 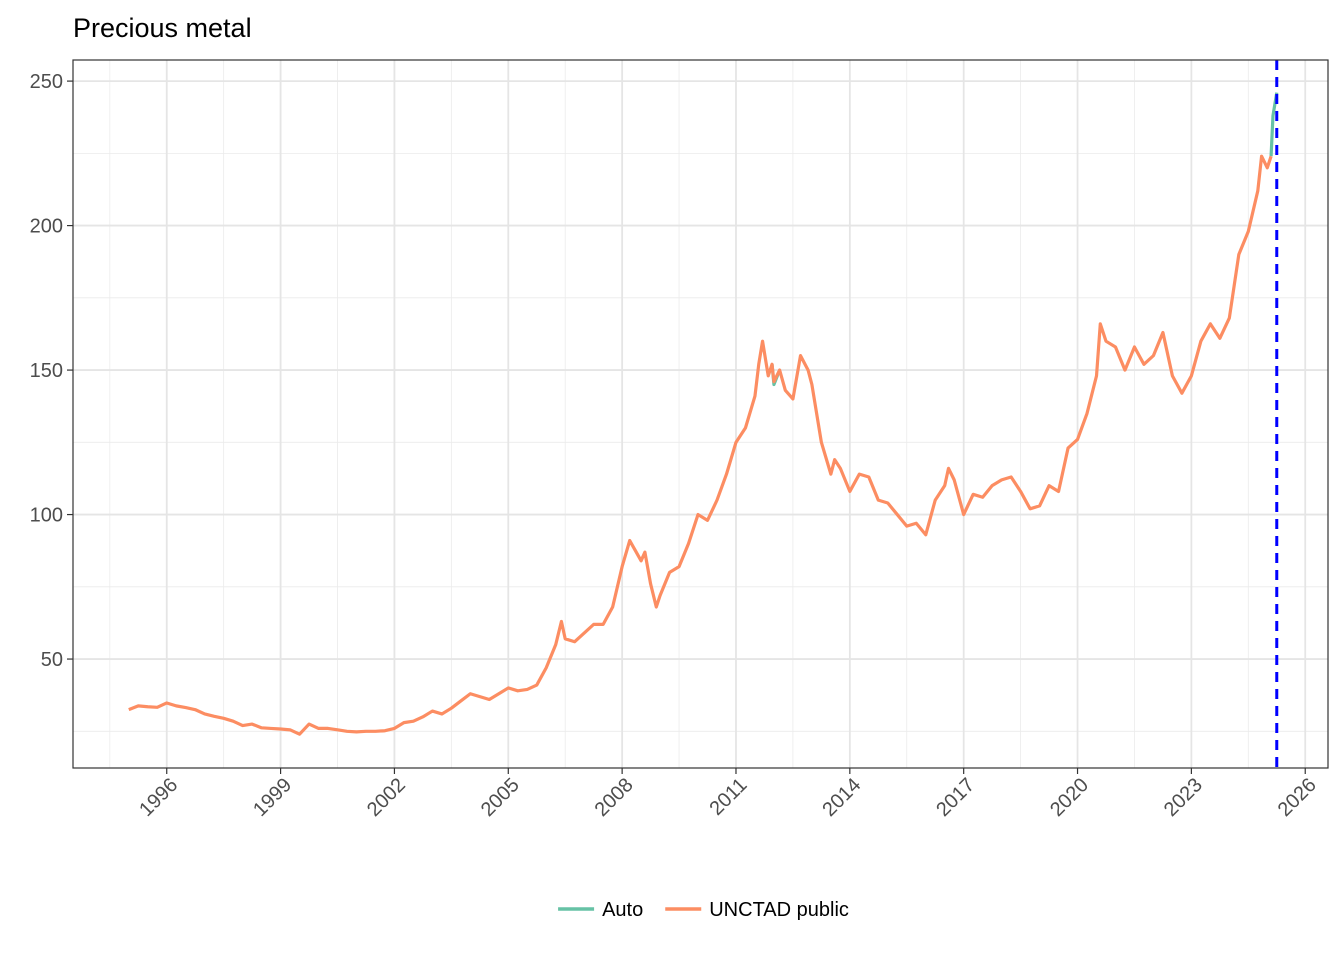 I want to click on legend: Auto UNCTAD public, so click(x=703, y=910).